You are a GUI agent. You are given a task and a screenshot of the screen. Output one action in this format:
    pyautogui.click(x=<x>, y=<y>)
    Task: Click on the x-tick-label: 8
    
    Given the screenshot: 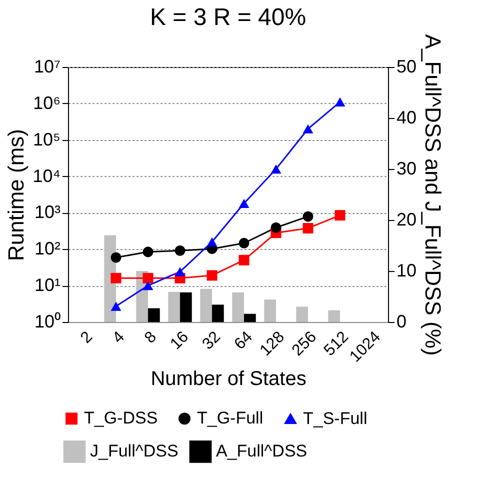 What is the action you would take?
    pyautogui.click(x=151, y=337)
    